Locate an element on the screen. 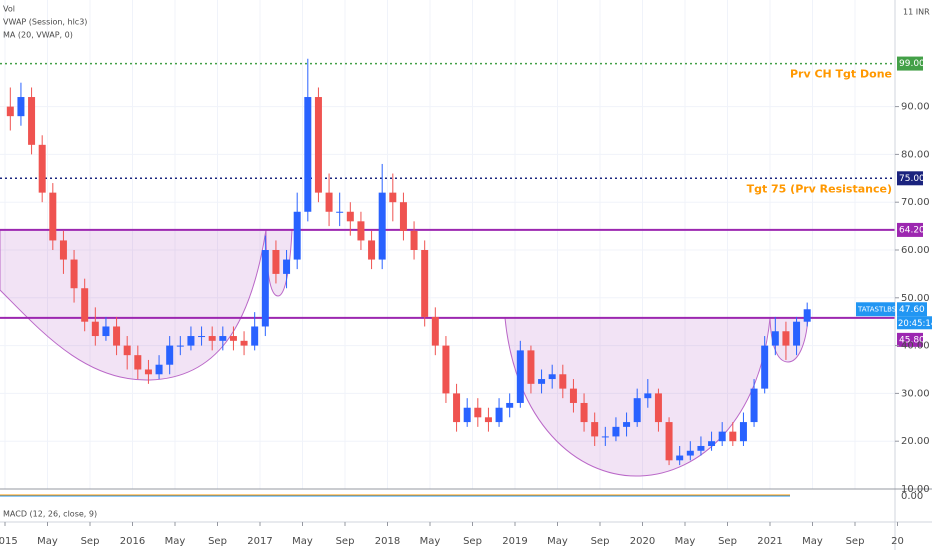 Image resolution: width=932 pixels, height=554 pixels. x-tick-label: 20 is located at coordinates (897, 541).